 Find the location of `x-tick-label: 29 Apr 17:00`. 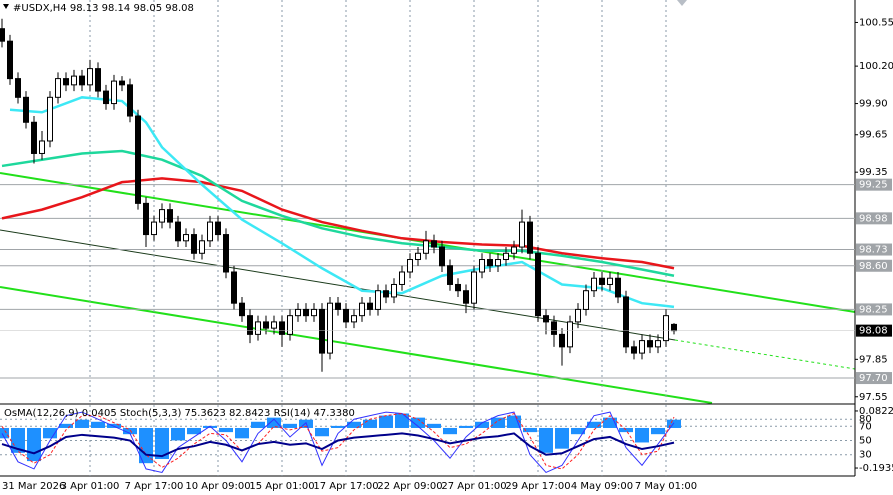

x-tick-label: 29 Apr 17:00 is located at coordinates (537, 486).